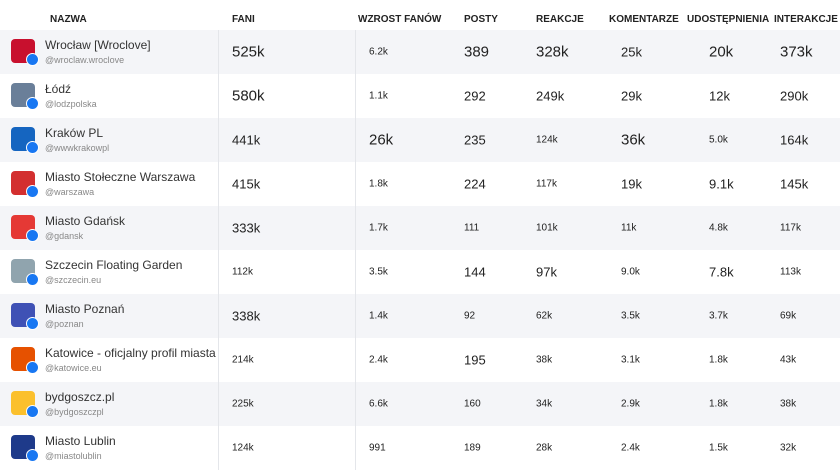  I want to click on metric-value: 415k, so click(246, 184).